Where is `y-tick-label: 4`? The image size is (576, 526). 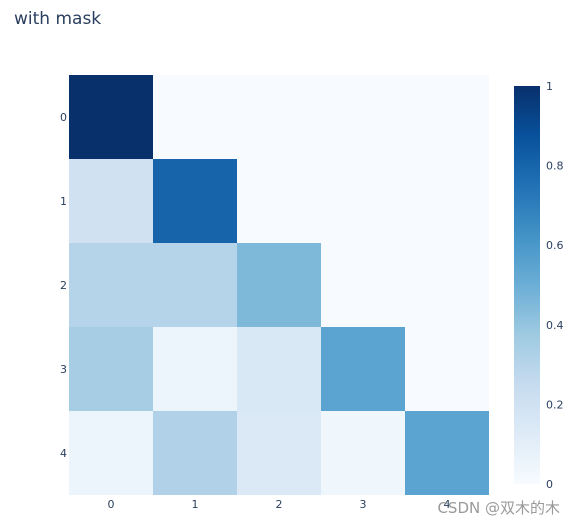
y-tick-label: 4 is located at coordinates (63, 453).